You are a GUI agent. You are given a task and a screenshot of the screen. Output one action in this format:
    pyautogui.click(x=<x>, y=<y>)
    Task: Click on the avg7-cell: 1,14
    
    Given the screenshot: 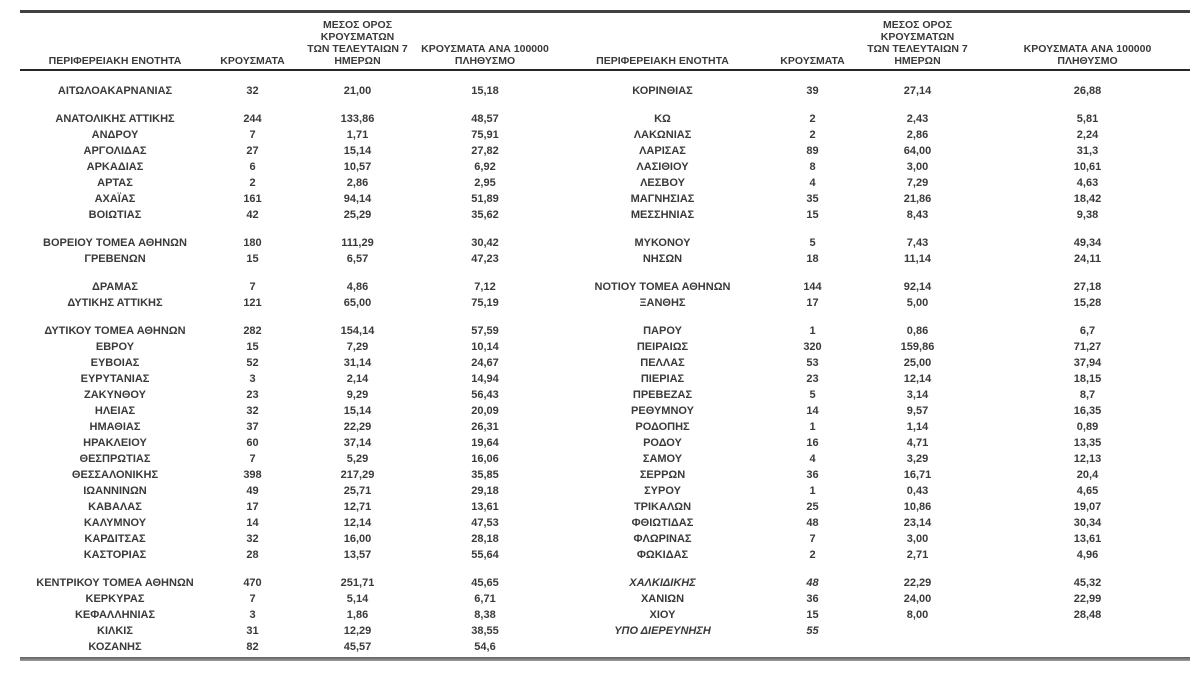 What is the action you would take?
    pyautogui.click(x=917, y=427)
    